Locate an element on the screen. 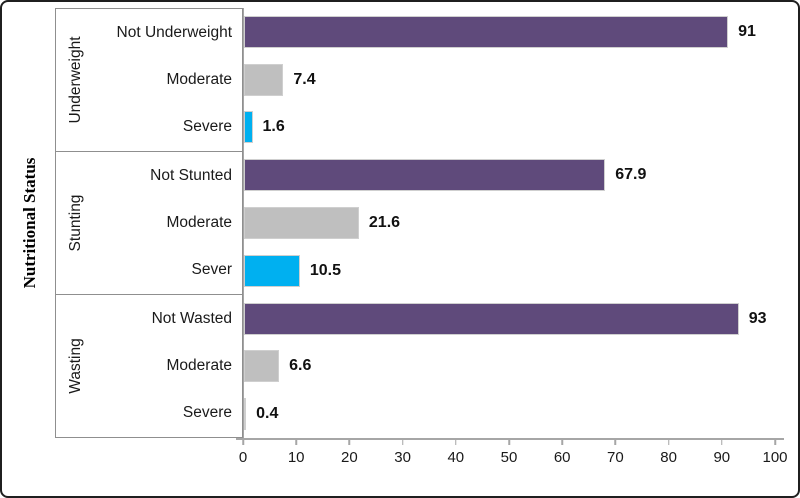  x-axis-tick-label: 60 is located at coordinates (562, 457).